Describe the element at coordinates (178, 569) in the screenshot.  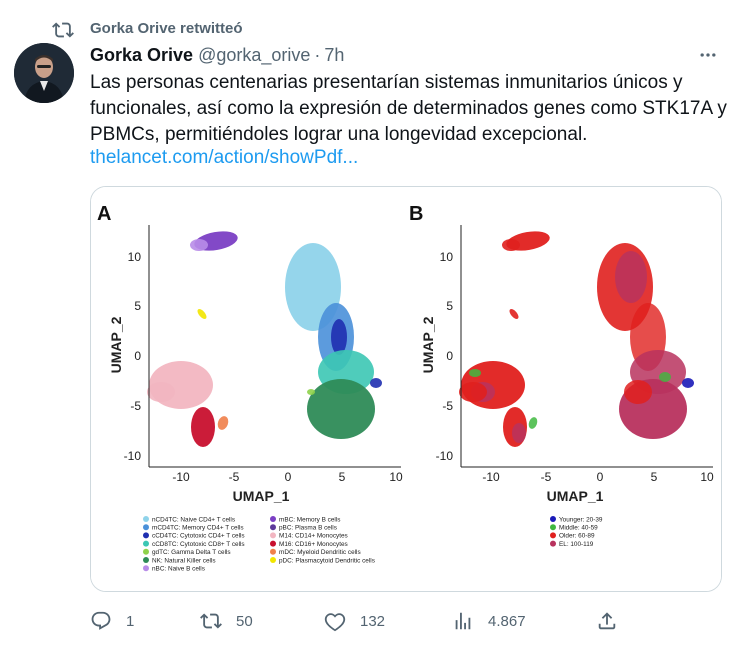
I see `legend-a-col1-label-6: nBC: Naive B cells` at that location.